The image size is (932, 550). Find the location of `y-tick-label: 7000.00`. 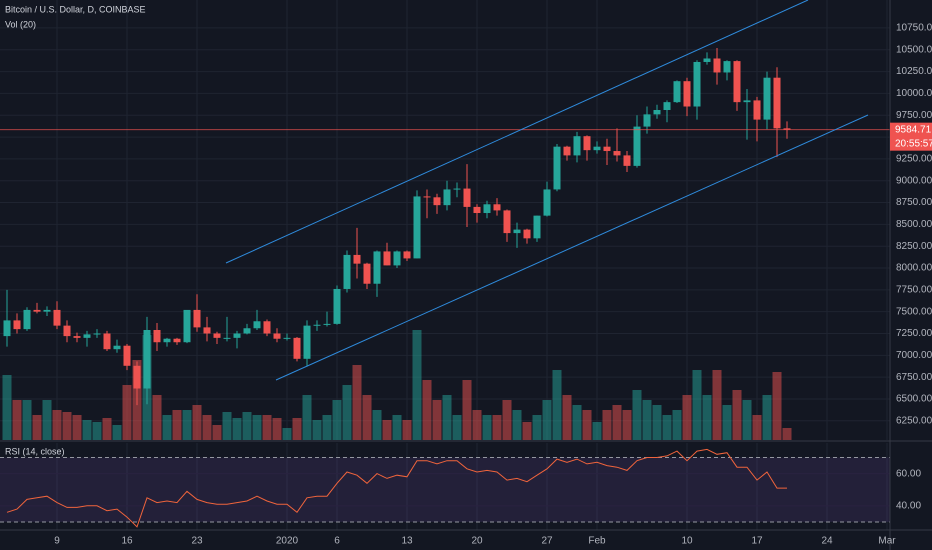

y-tick-label: 7000.00 is located at coordinates (914, 355).